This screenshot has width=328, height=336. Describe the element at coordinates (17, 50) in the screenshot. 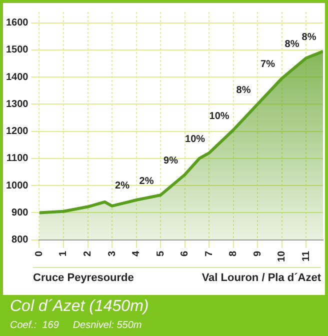

I see `y-tick-label: 1500` at that location.